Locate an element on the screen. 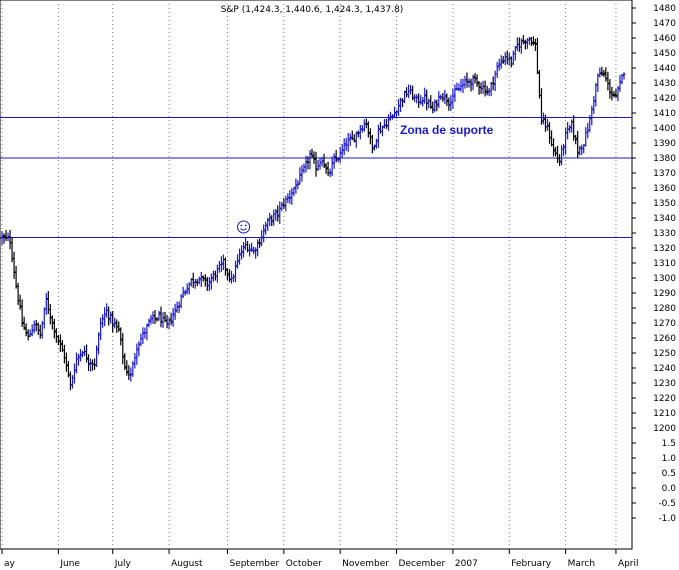  smiley-face is located at coordinates (244, 227).